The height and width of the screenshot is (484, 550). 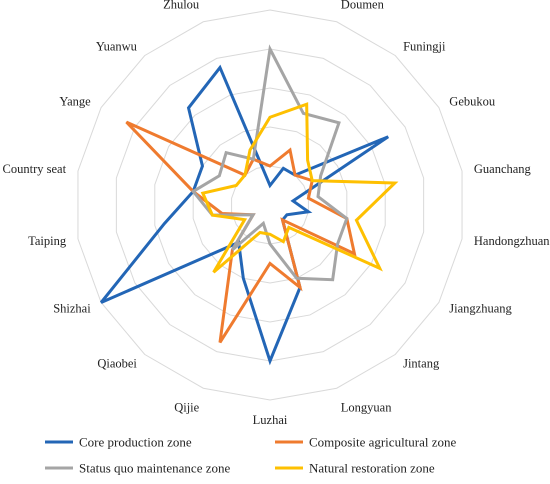 What do you see at coordinates (366, 408) in the screenshot?
I see `category-label: Longyuan` at bounding box center [366, 408].